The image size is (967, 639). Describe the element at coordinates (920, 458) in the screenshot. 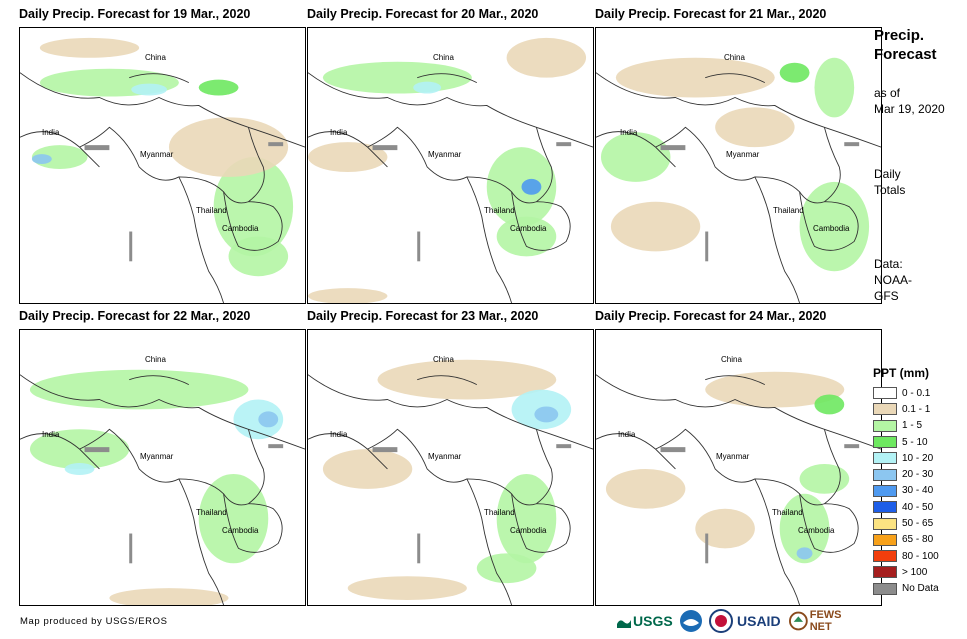

I see `legend-item: 10 - 20` at that location.